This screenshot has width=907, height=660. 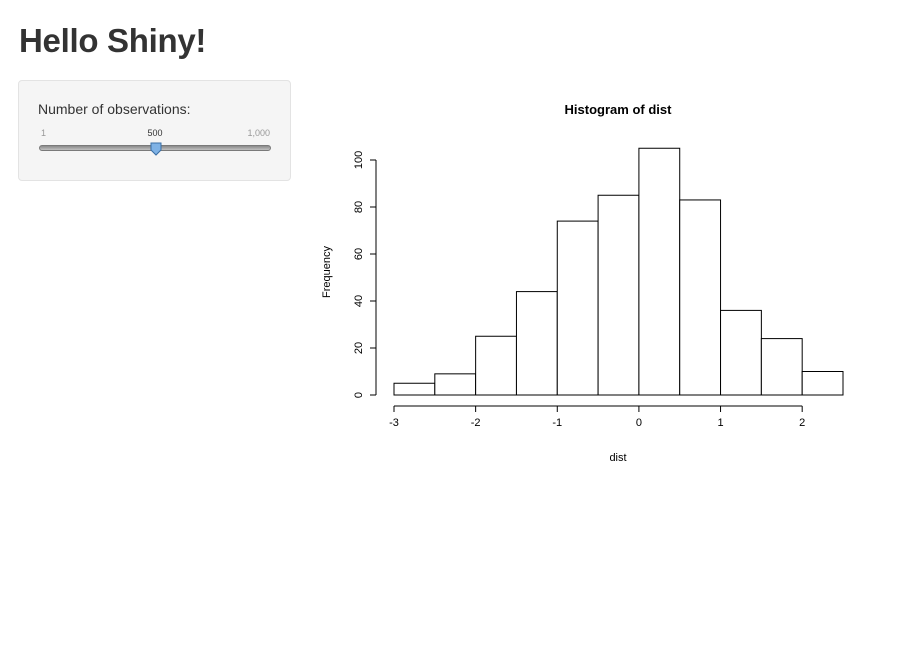 I want to click on y-tick-label: 60, so click(x=359, y=254).